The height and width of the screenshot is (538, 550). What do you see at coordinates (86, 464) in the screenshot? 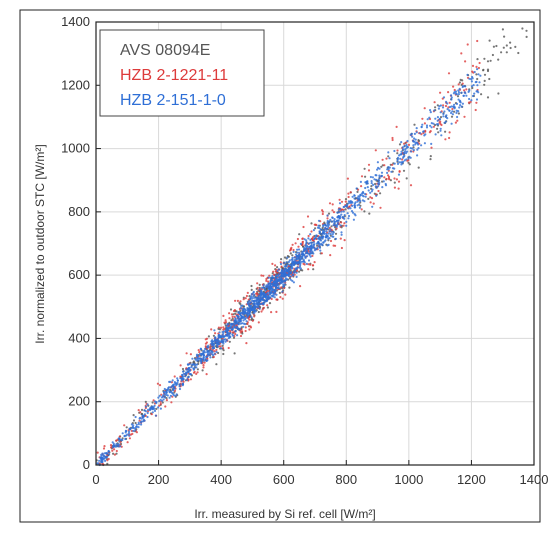
I see `y-tick-label: 0` at bounding box center [86, 464].